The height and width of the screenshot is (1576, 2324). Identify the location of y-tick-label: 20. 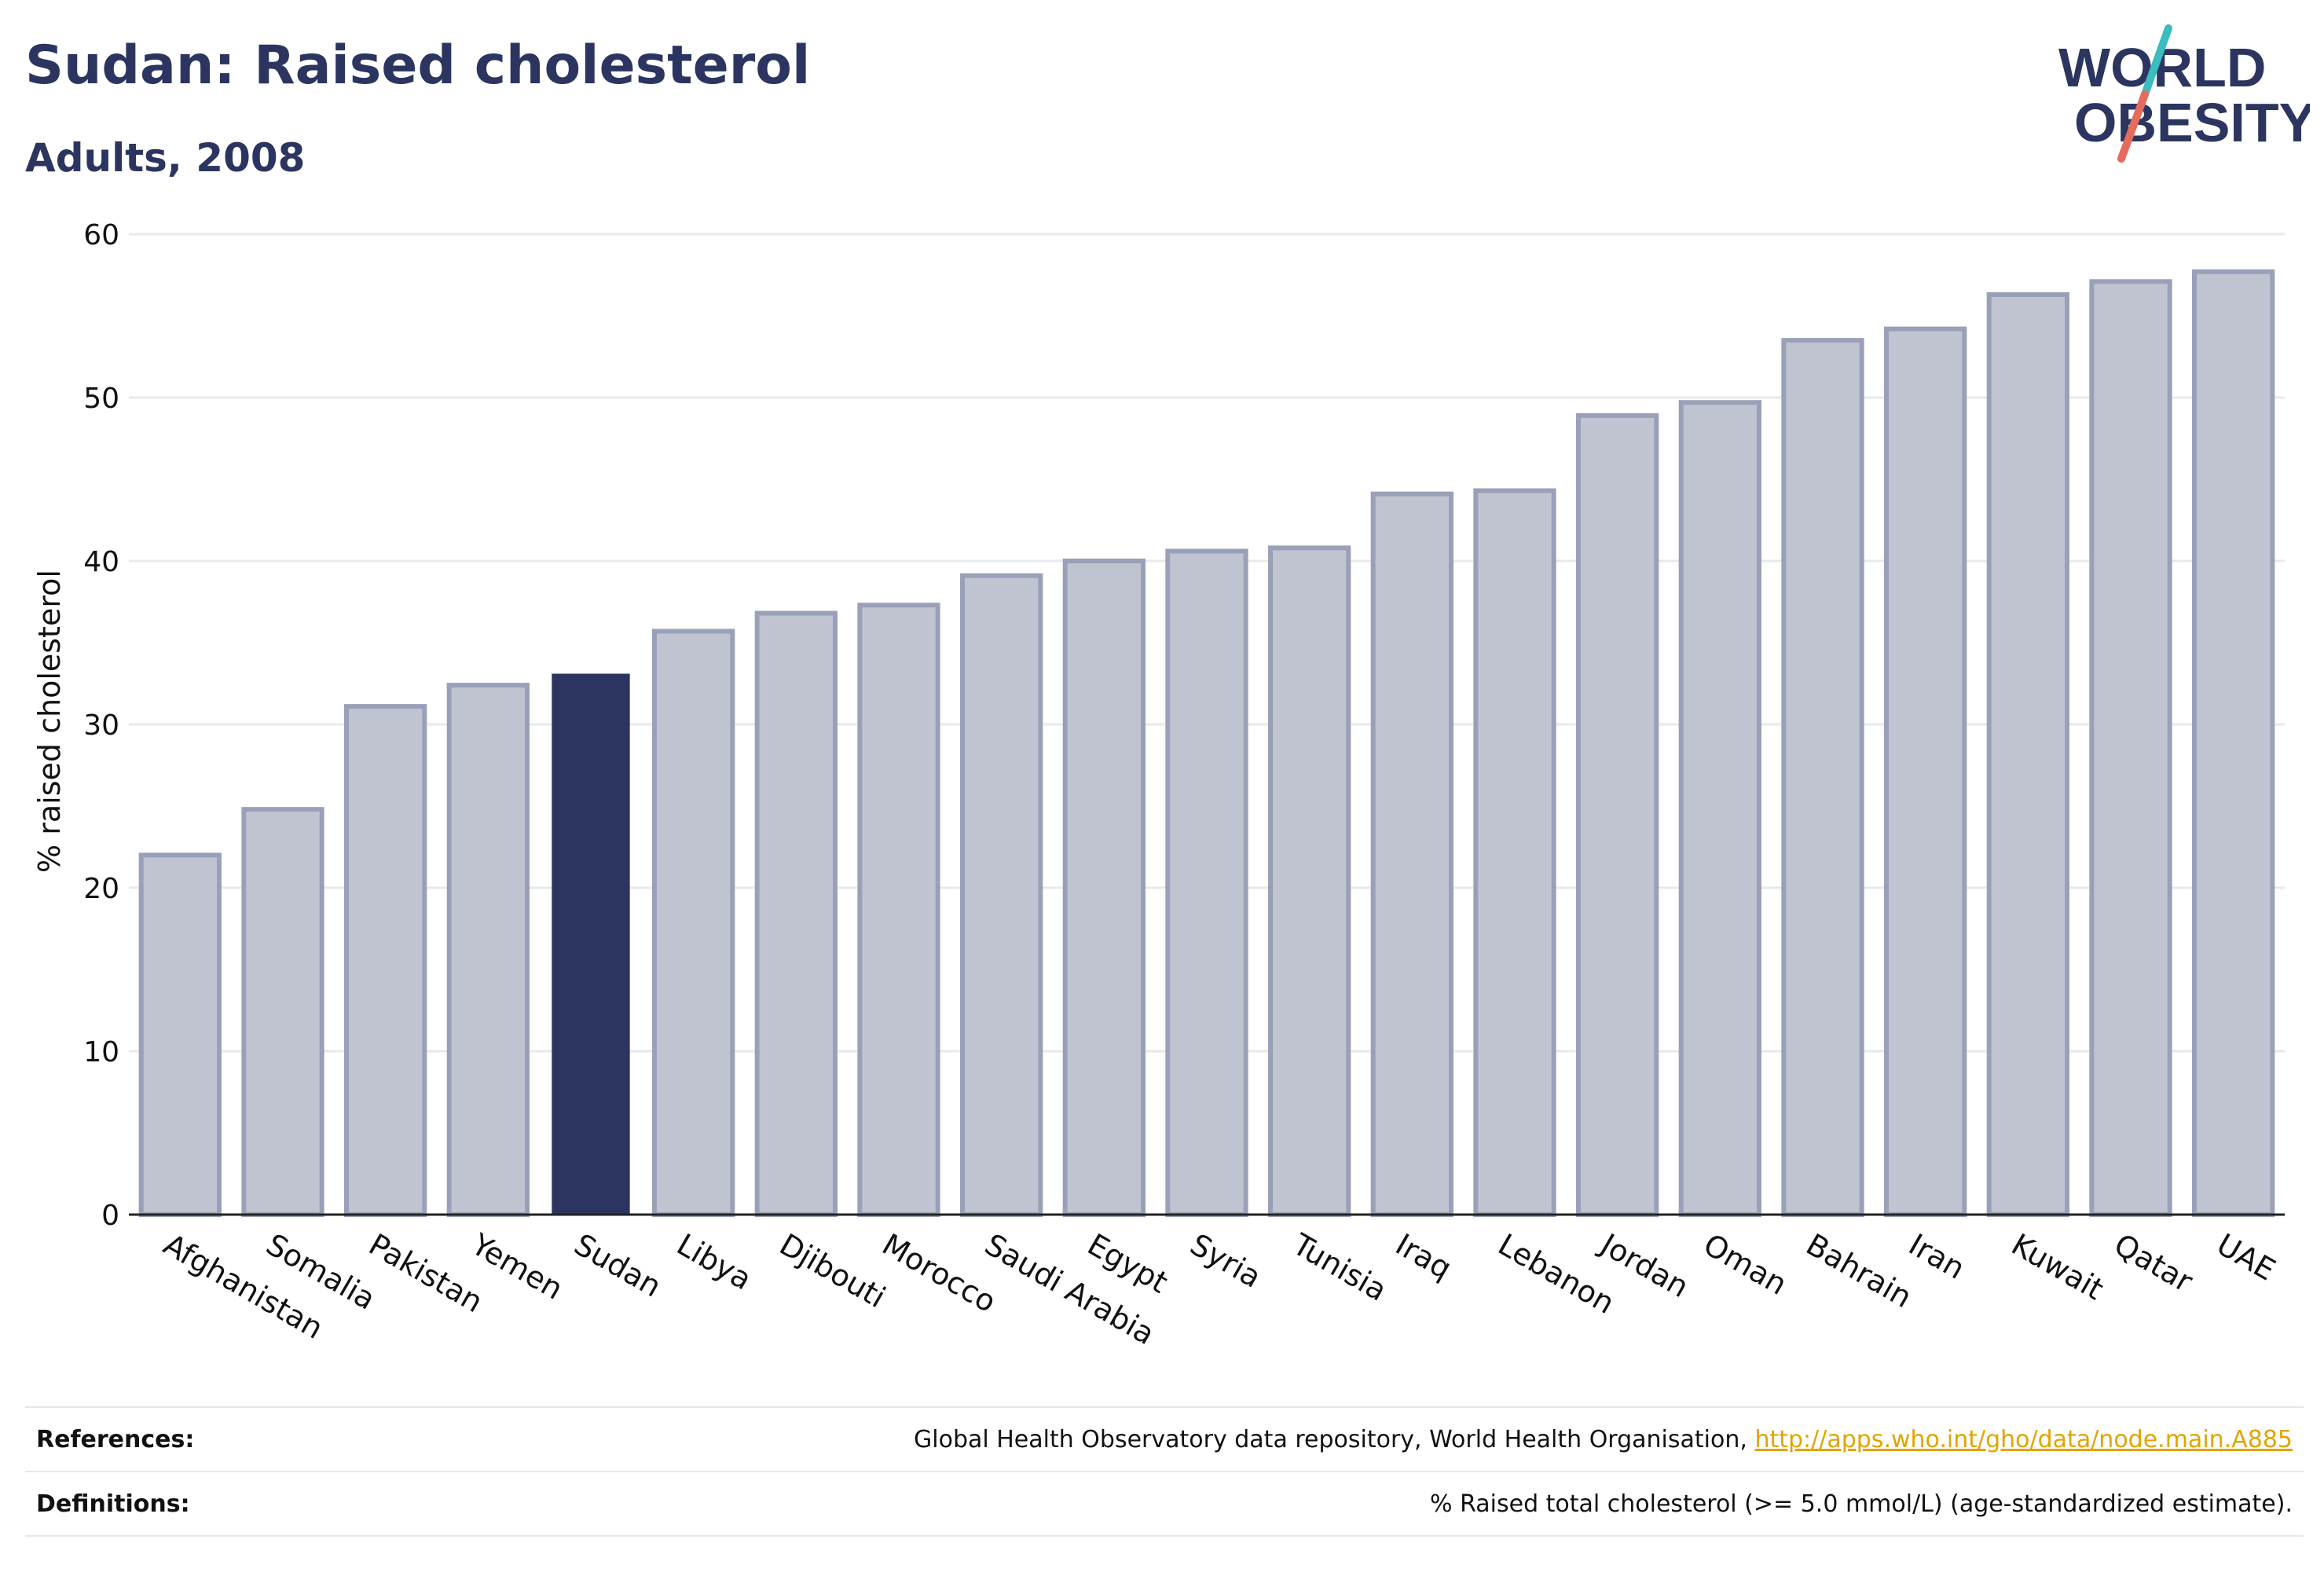
(101, 889).